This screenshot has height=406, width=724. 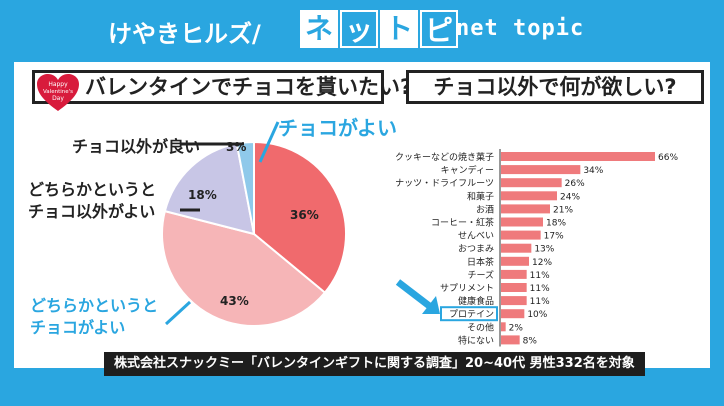 What do you see at coordinates (668, 158) in the screenshot?
I see `bar-value-label: 66%` at bounding box center [668, 158].